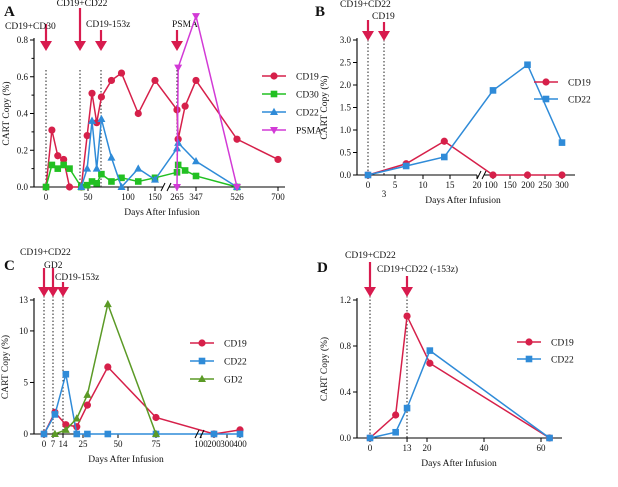  Describe the element at coordinates (346, 85) in the screenshot. I see `y-tick-label: 2.0` at that location.